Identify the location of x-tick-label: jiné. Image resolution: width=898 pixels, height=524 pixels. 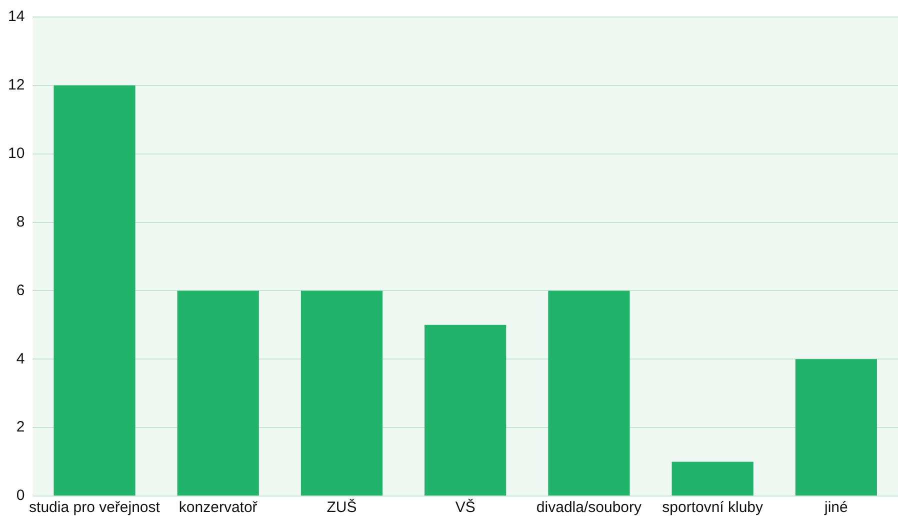
(836, 507).